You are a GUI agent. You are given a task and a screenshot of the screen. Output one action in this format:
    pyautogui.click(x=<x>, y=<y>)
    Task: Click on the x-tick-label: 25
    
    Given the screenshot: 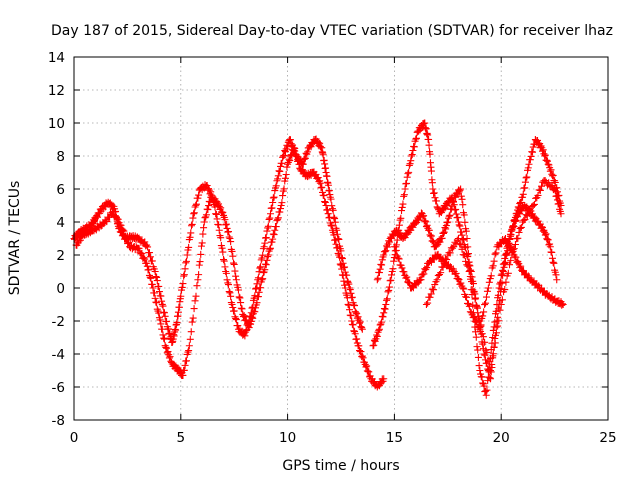 What is the action you would take?
    pyautogui.click(x=607, y=438)
    